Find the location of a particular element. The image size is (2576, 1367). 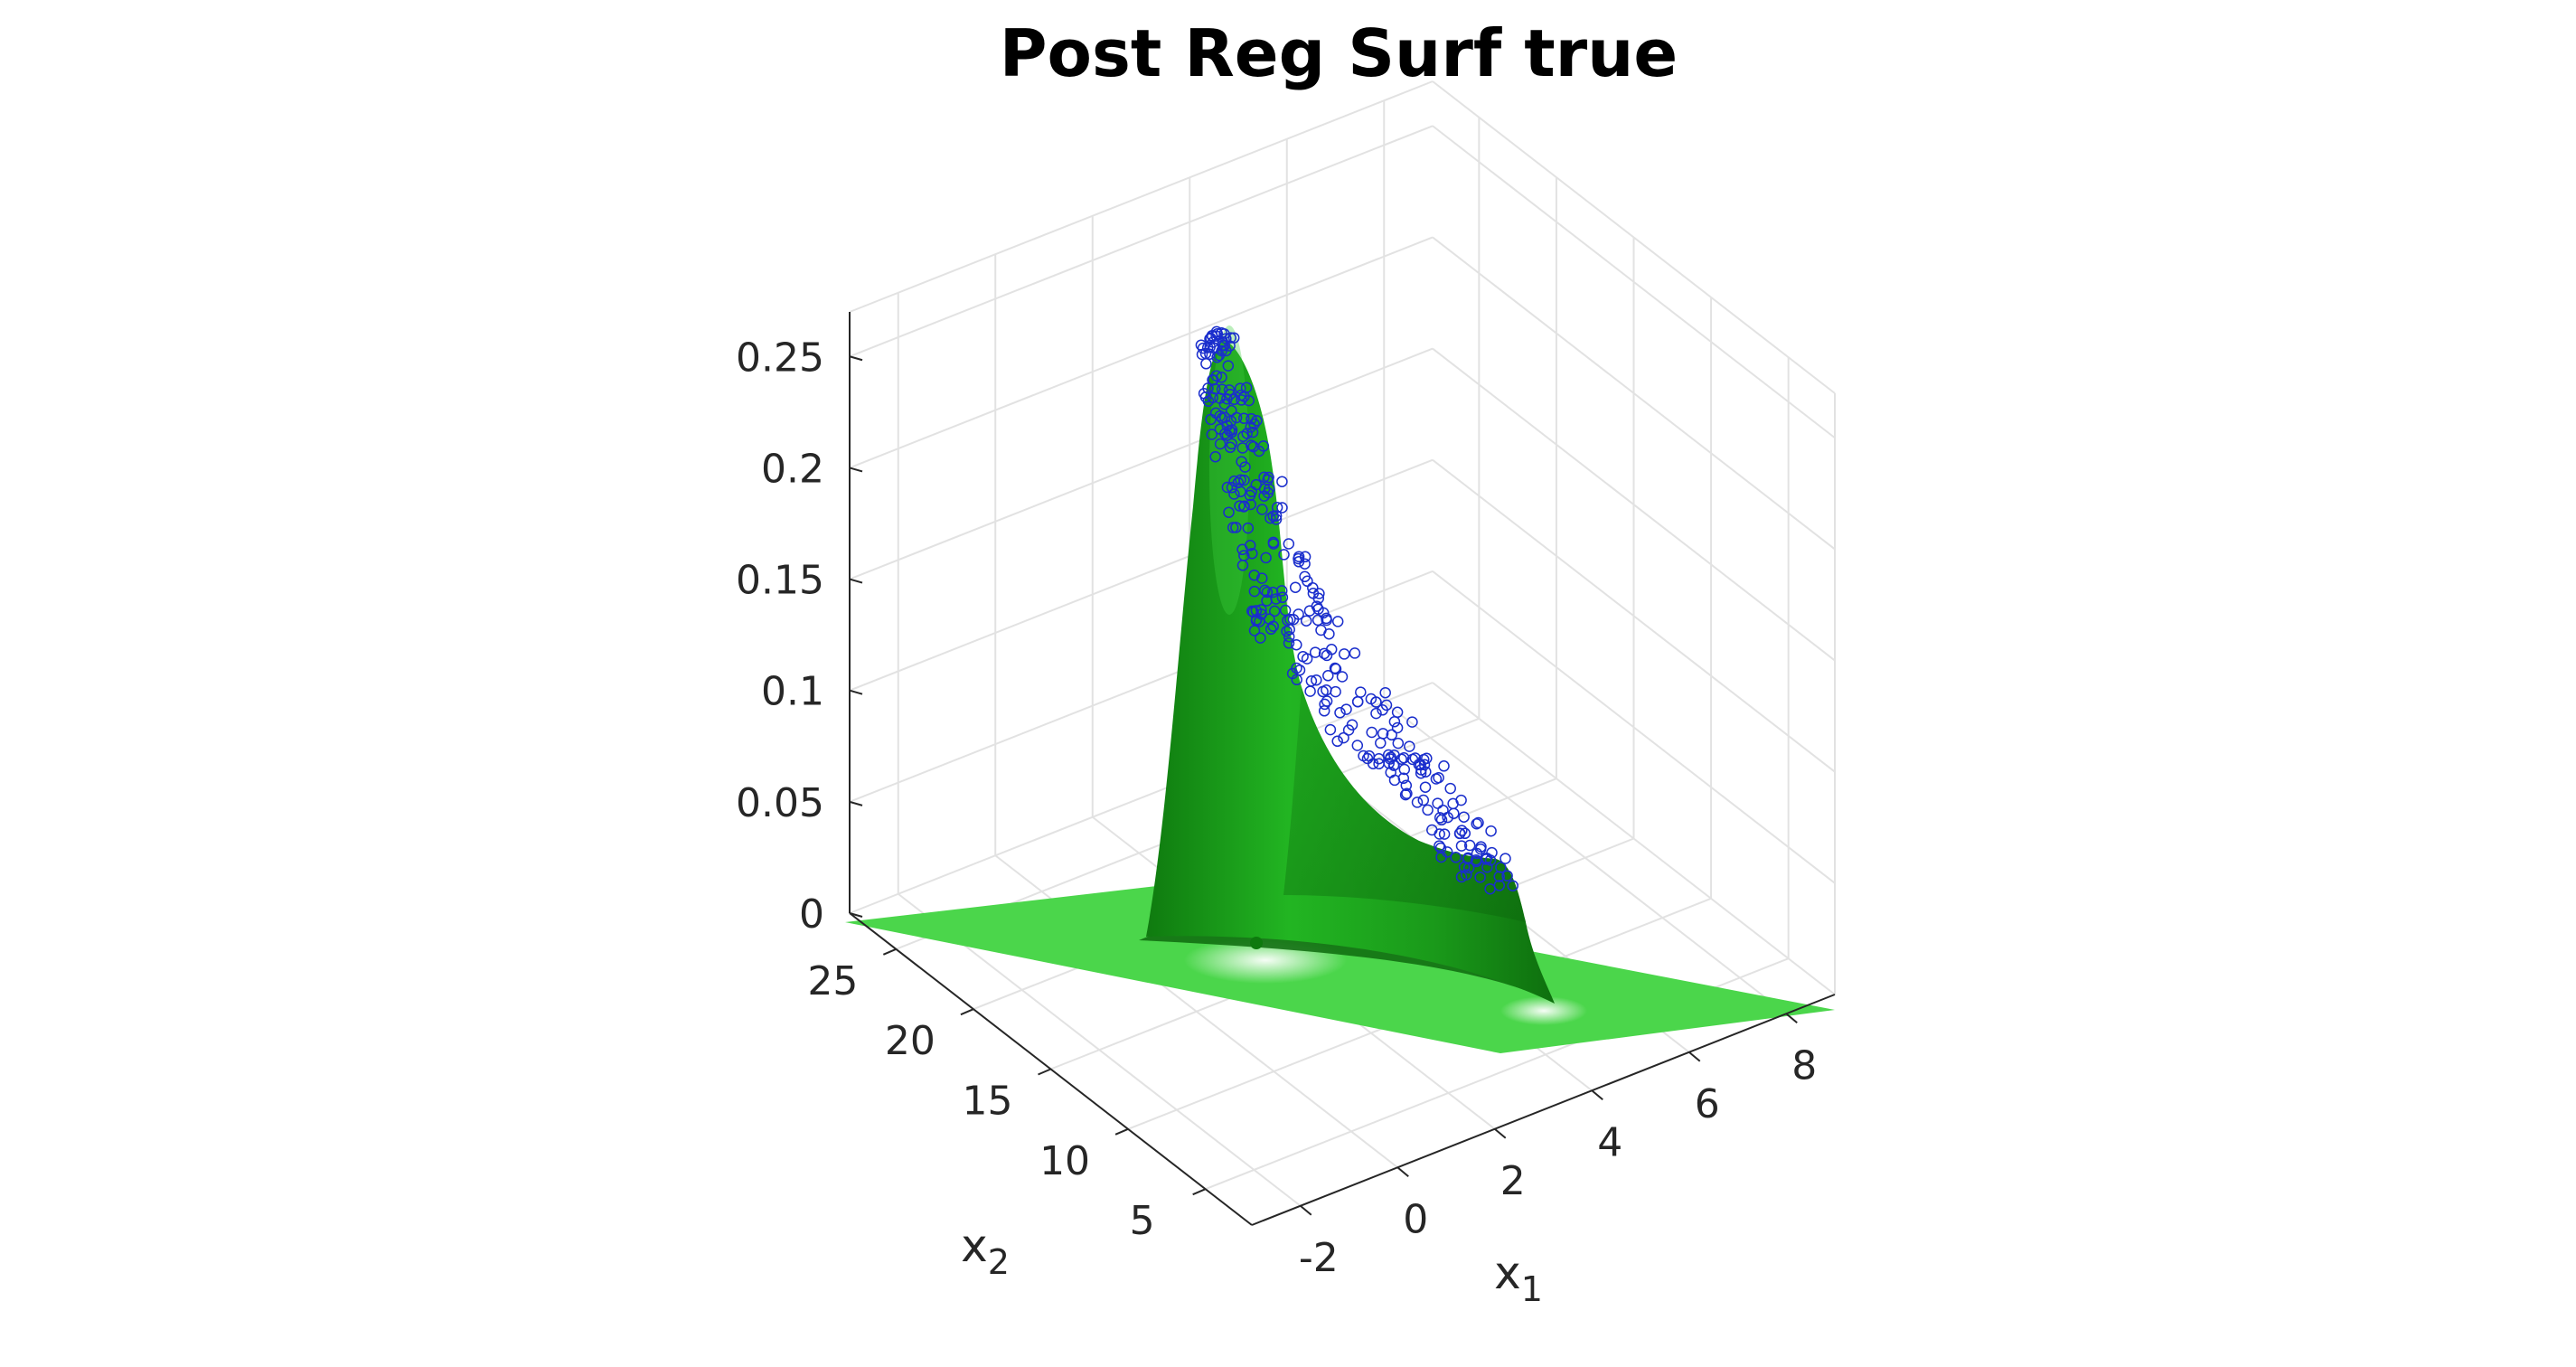

y-tick-label: 15 is located at coordinates (988, 1102).